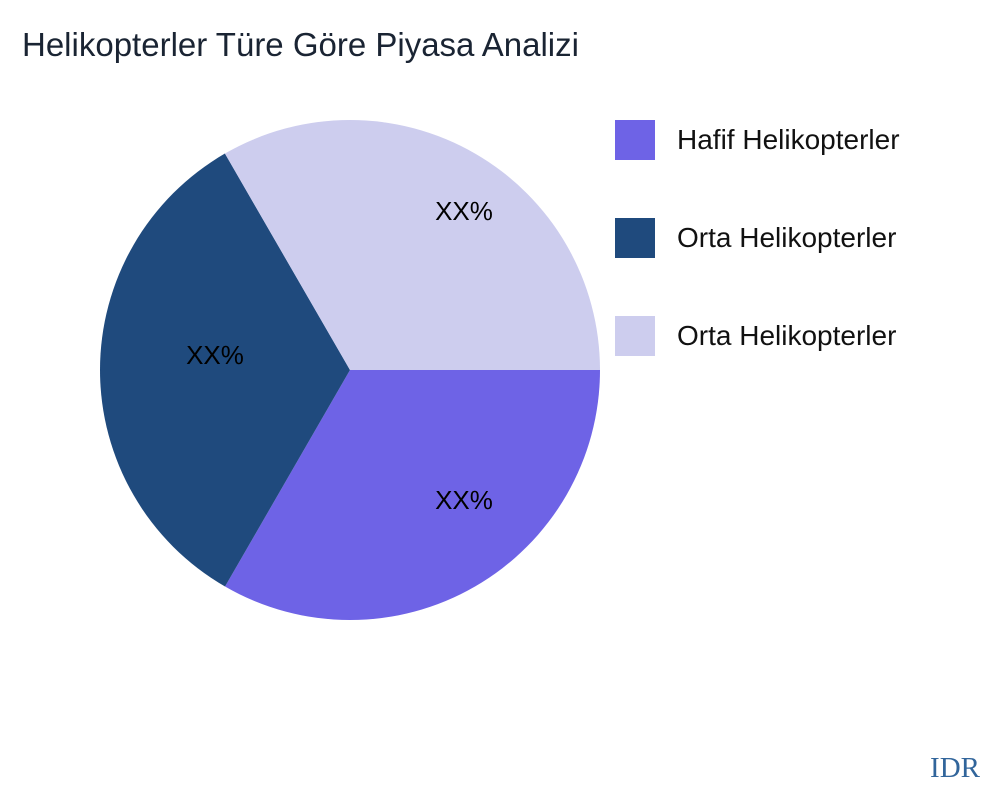  I want to click on legend-label-2: Orta Helikopterler, so click(787, 335).